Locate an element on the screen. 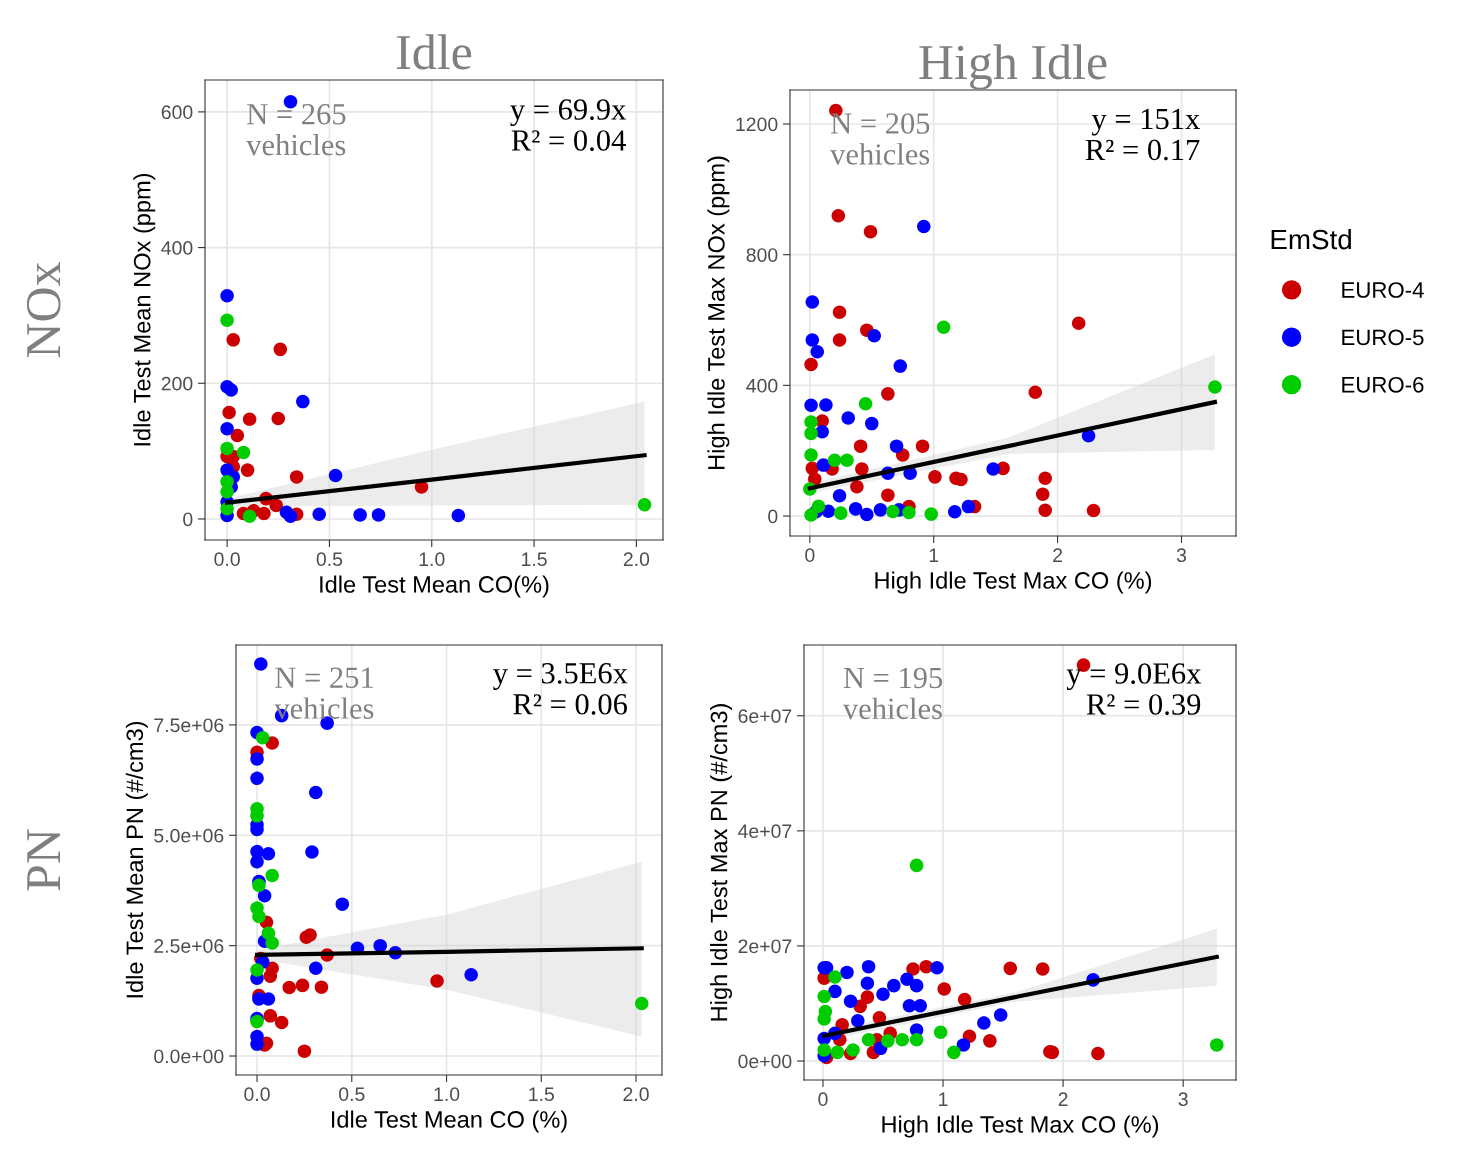 The height and width of the screenshot is (1149, 1483). annotation: N = 205 vehicles is located at coordinates (880, 139).